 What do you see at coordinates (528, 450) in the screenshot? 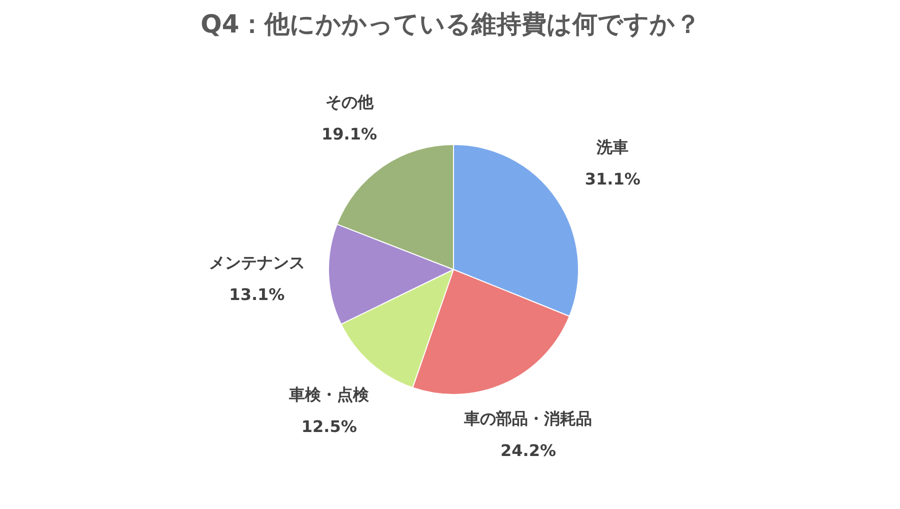
I see `data-label: 24.2%` at bounding box center [528, 450].